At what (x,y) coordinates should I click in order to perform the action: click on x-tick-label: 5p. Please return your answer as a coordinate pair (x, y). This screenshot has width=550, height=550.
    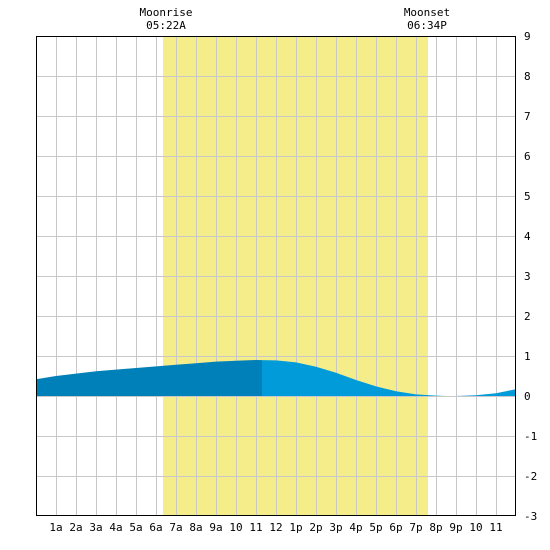
    Looking at the image, I should click on (375, 527).